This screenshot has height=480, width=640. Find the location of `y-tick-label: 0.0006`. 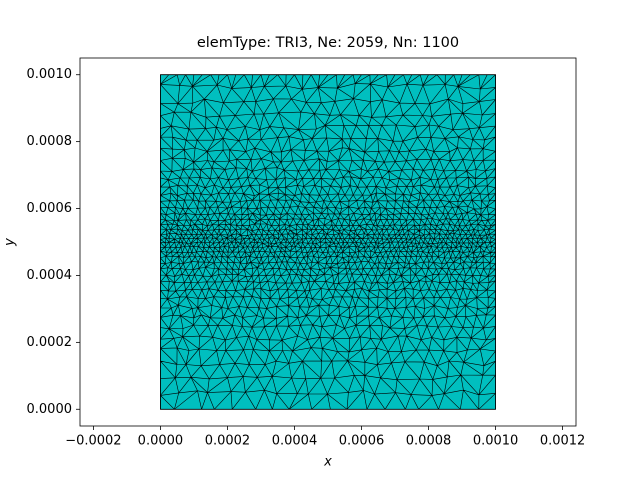

y-tick-label: 0.0006 is located at coordinates (50, 208).